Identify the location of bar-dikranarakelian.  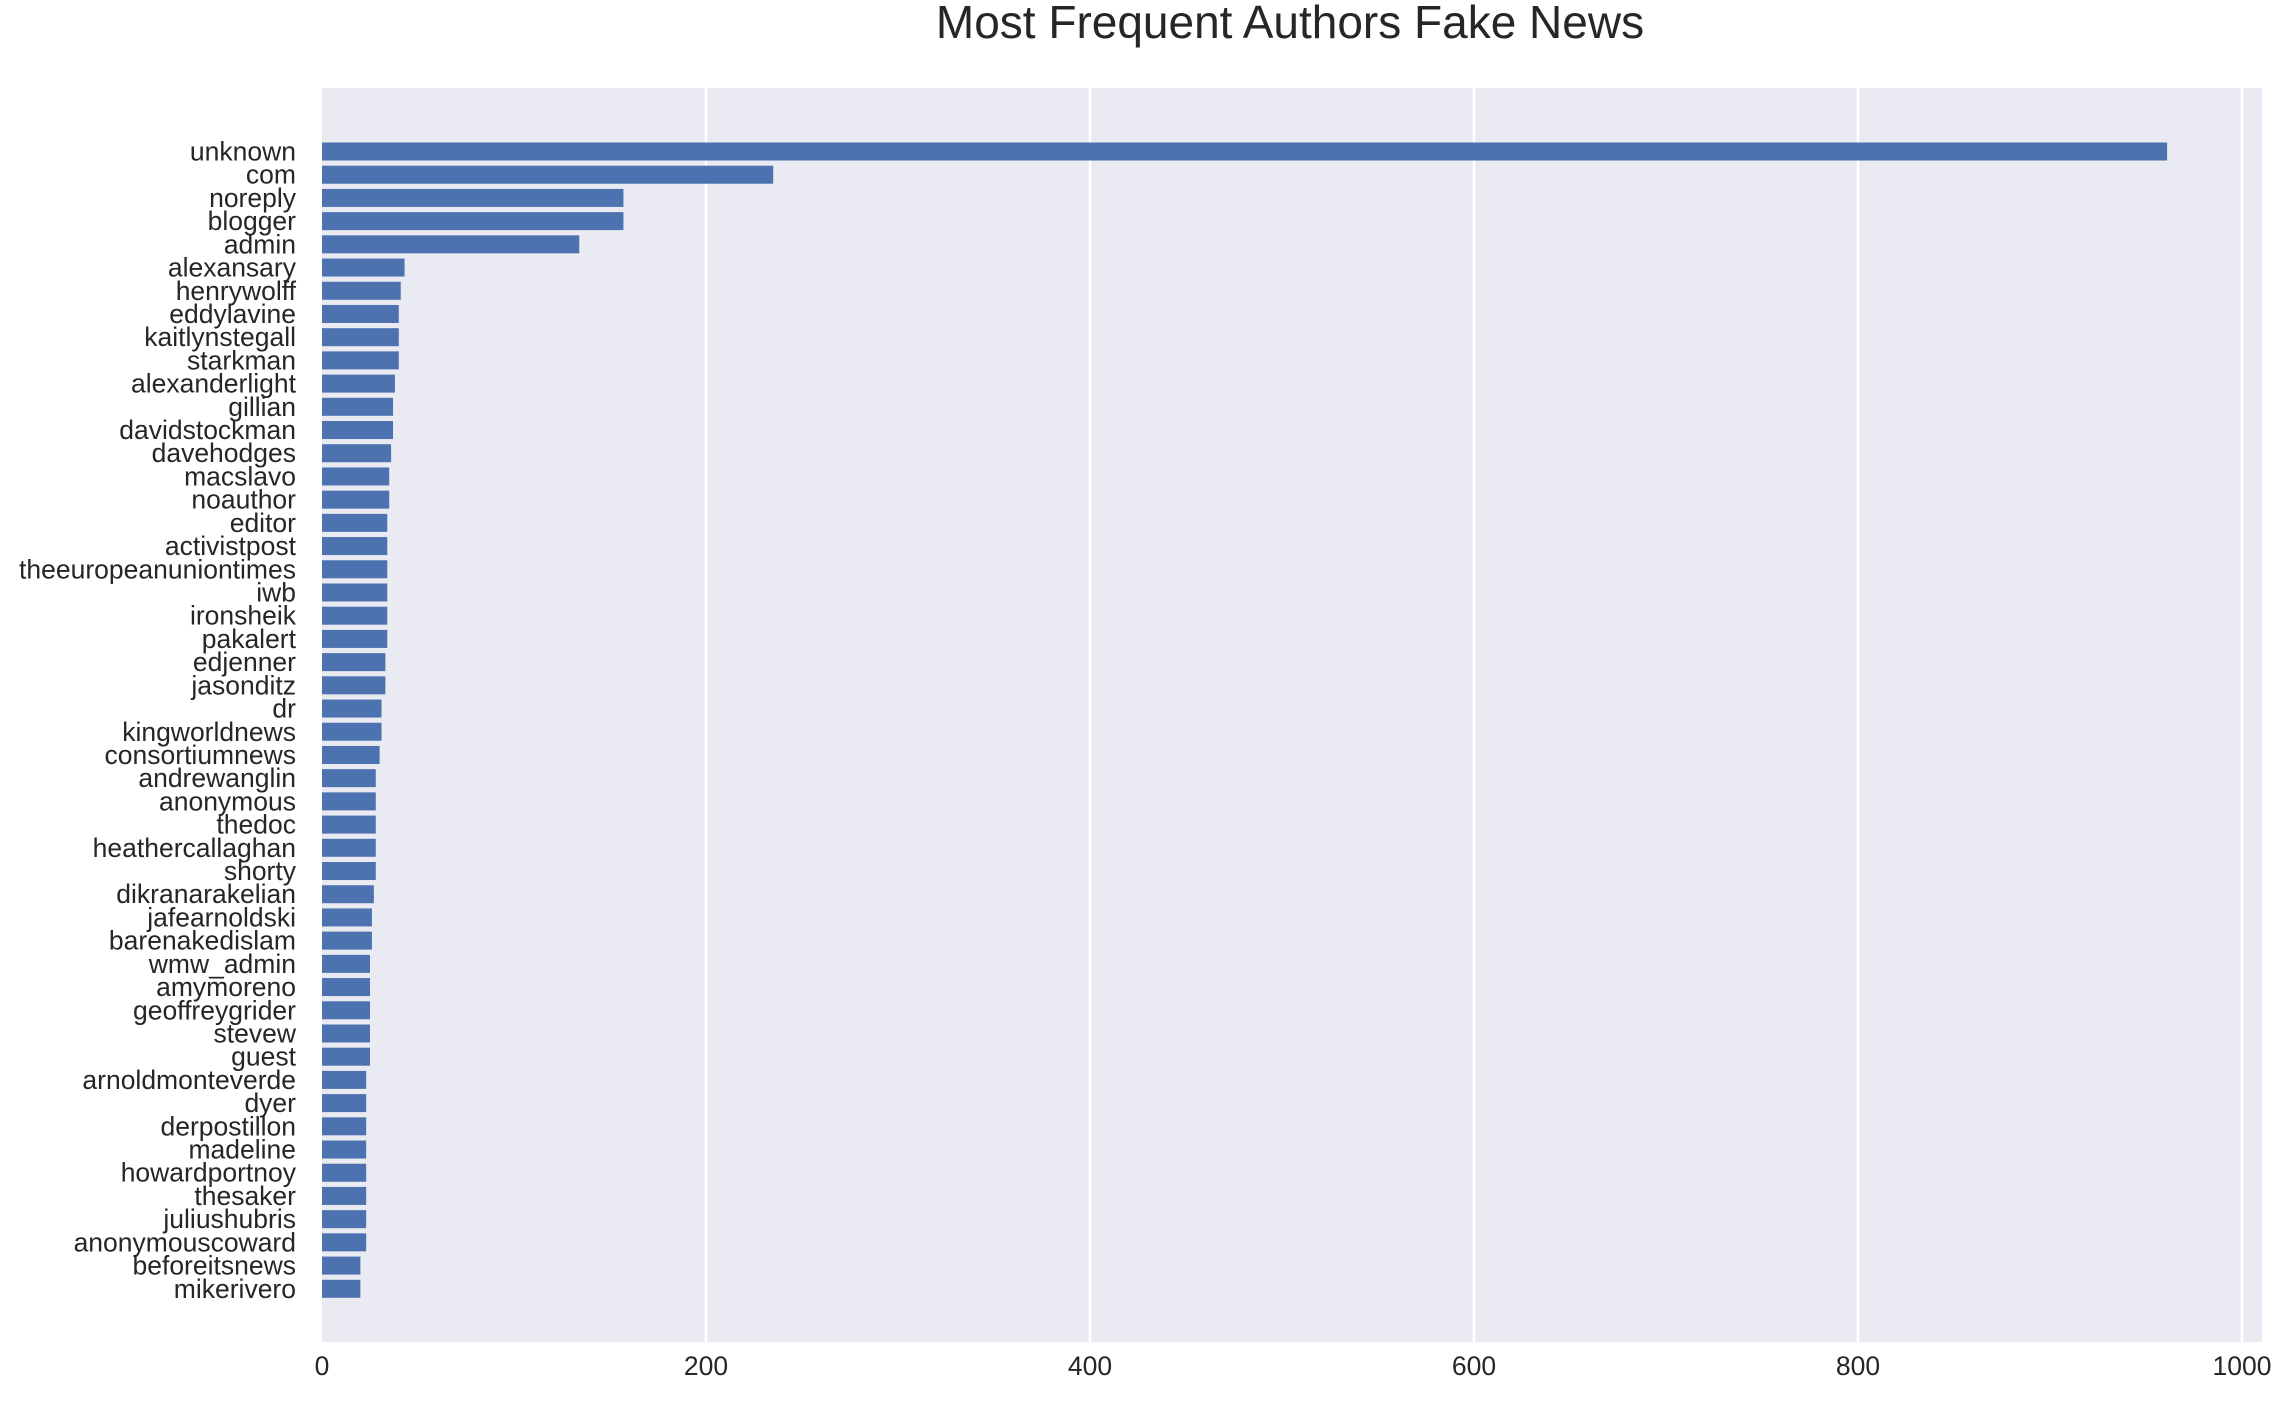
(348, 894).